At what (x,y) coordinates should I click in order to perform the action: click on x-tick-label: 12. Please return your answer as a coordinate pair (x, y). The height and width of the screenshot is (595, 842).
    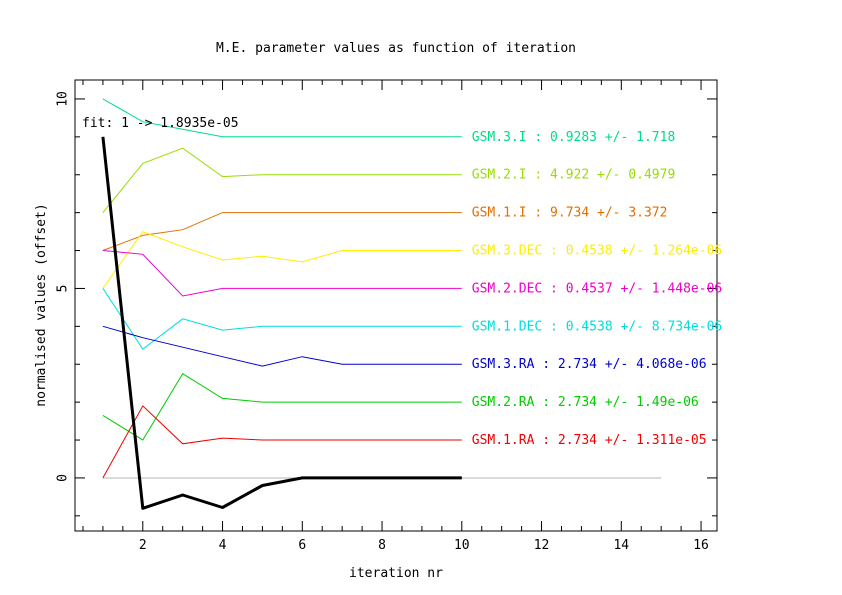
    Looking at the image, I should click on (542, 545).